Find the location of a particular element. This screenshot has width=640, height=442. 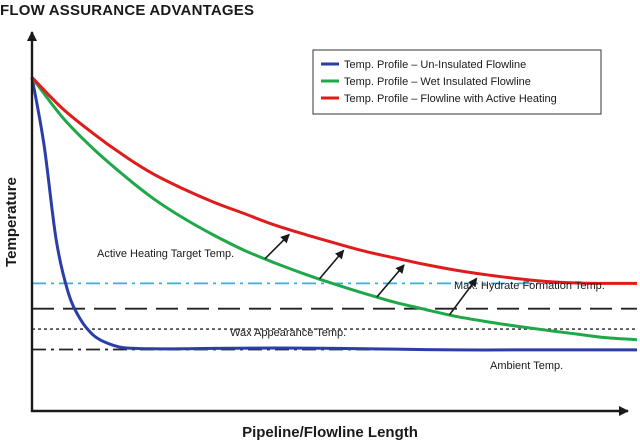

y-axis-label: Temperature is located at coordinates (11, 222).